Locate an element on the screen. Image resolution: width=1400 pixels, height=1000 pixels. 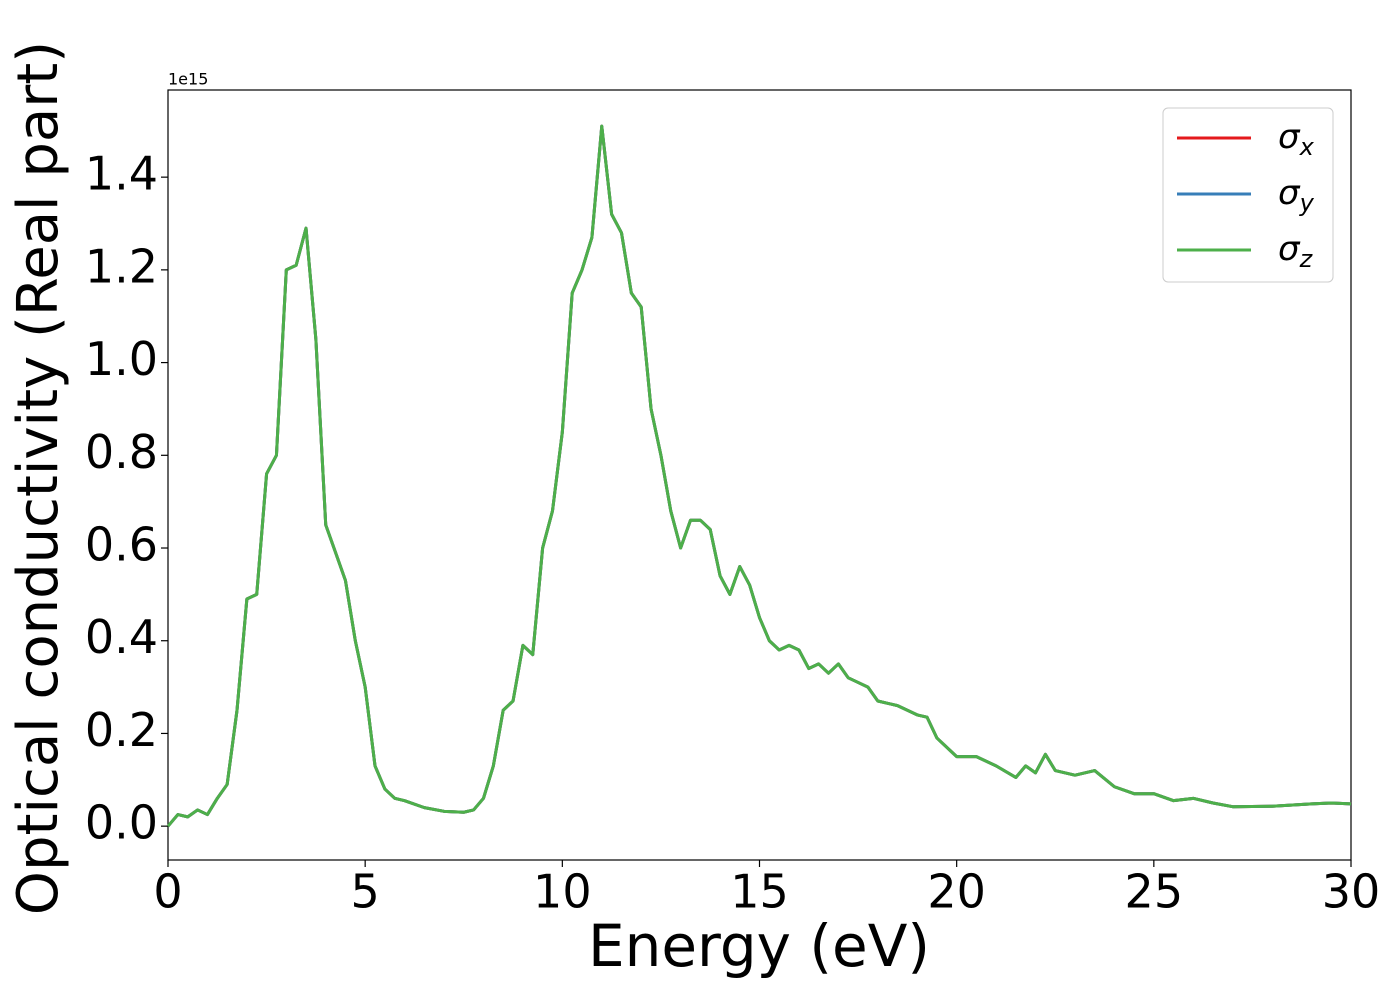
x-axis-label: Energy (eV) is located at coordinates (759, 946).